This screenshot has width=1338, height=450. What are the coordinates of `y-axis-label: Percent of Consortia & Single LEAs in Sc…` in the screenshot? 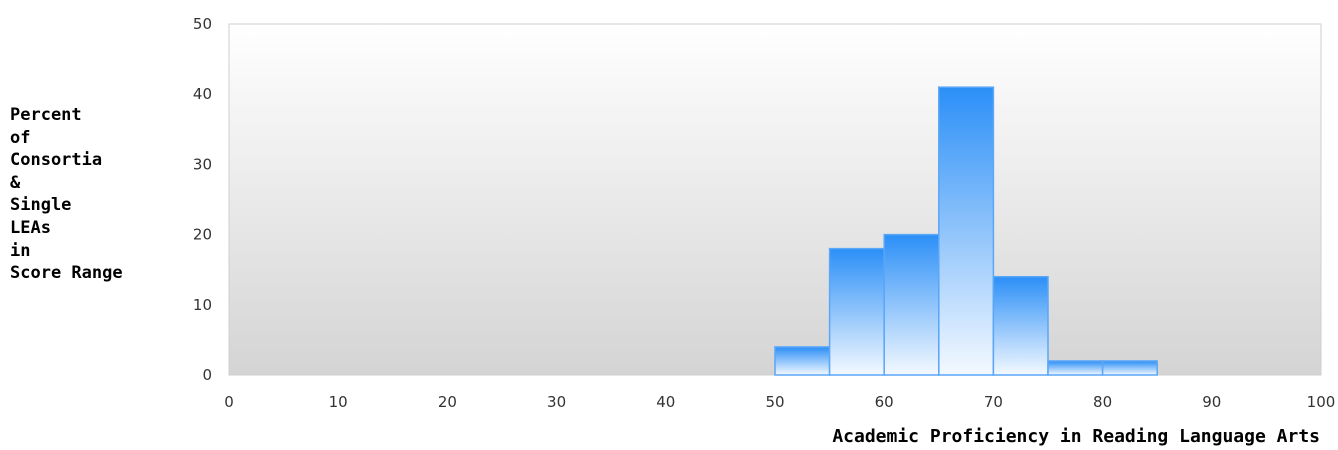 It's located at (66, 194).